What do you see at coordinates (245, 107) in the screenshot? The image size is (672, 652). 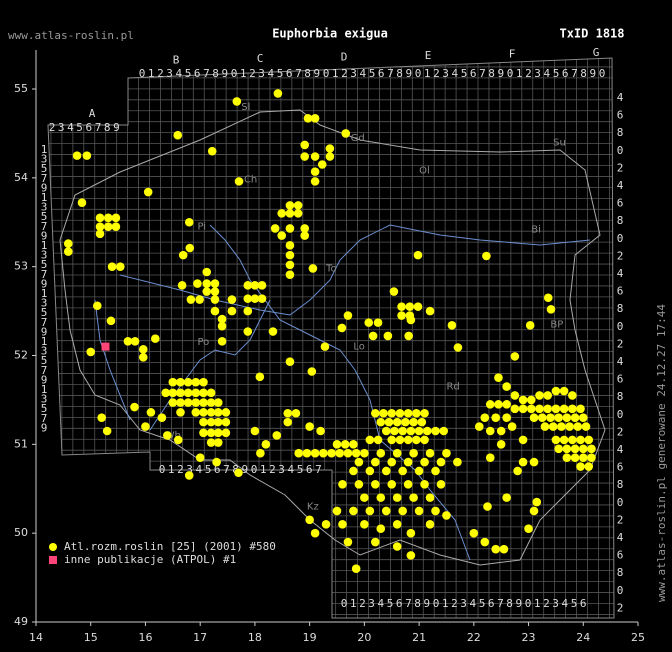 I see `region-label: Sl` at bounding box center [245, 107].